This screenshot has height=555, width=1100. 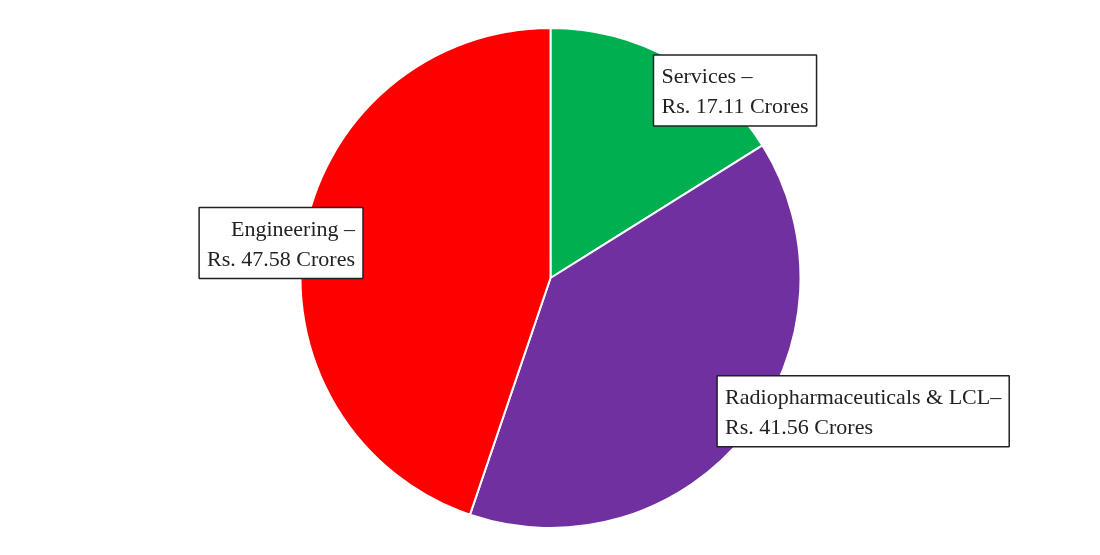 I want to click on slice-label: Engineering –, so click(x=293, y=228).